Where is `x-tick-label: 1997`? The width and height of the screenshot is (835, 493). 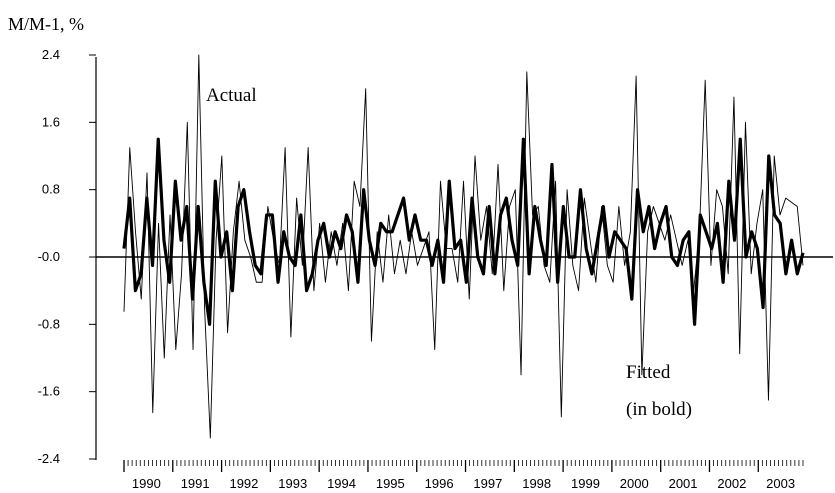
x-tick-label: 1997 is located at coordinates (487, 483).